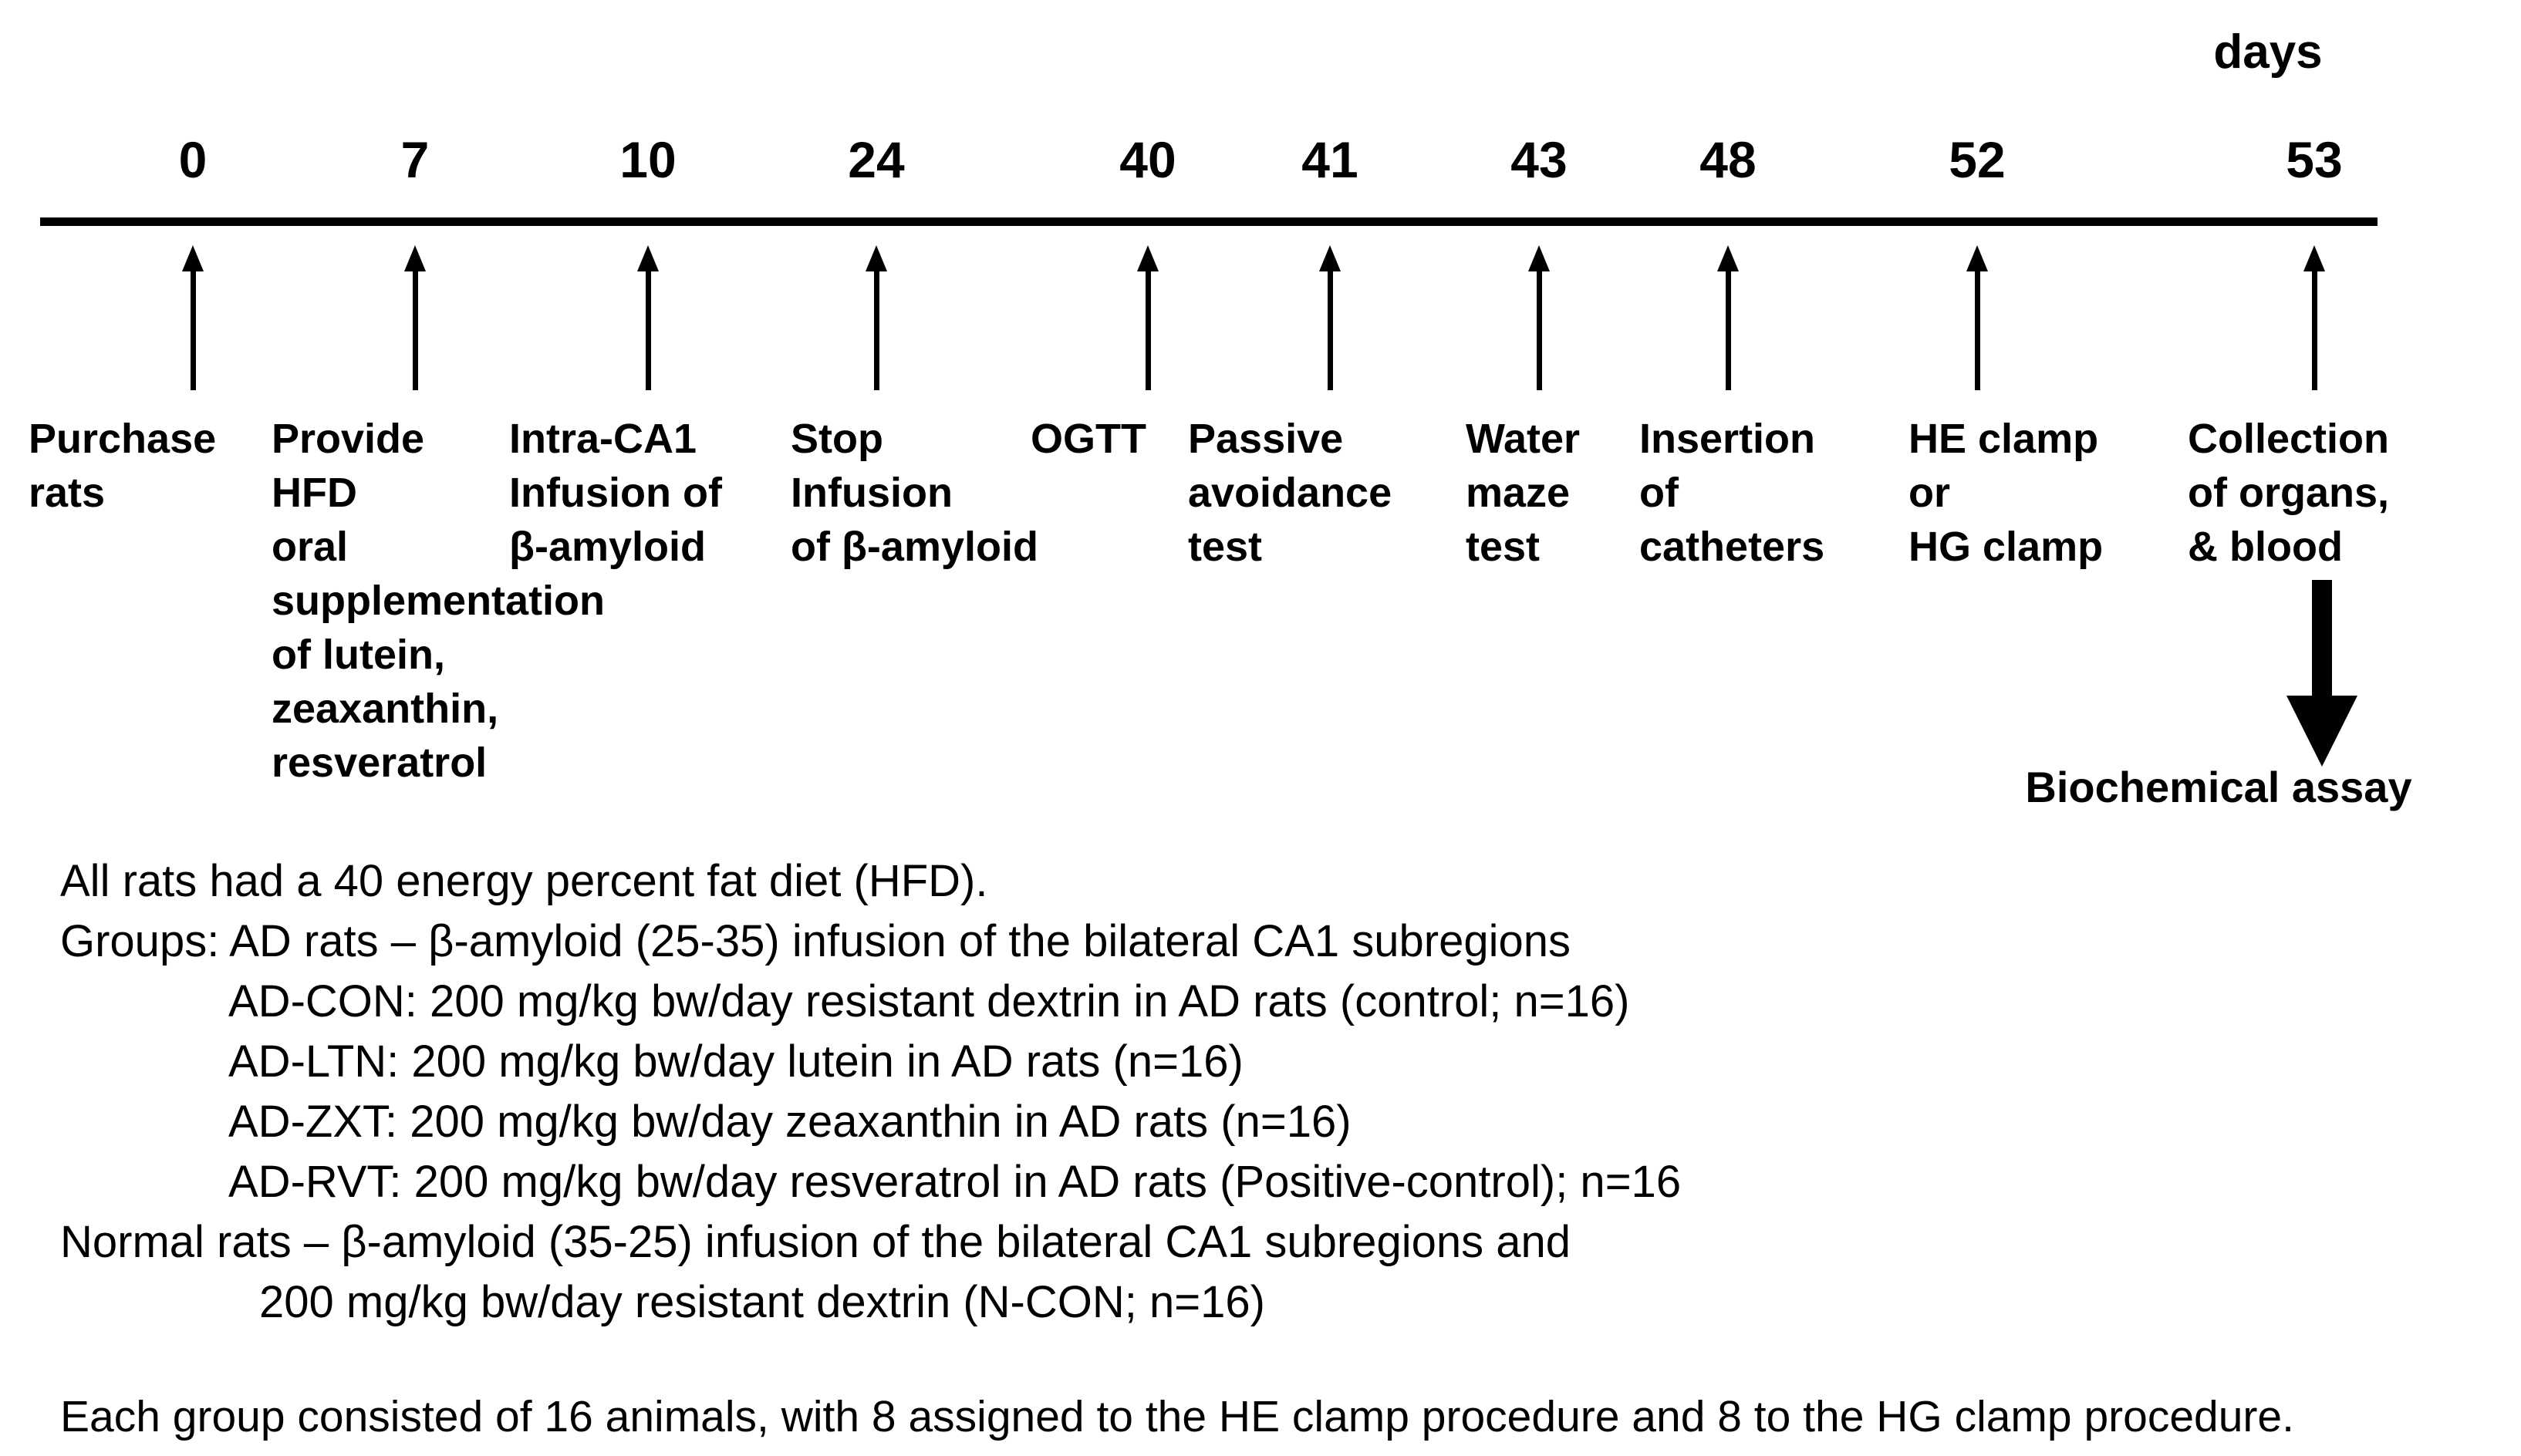  I want to click on day-number-0: 0, so click(193, 159).